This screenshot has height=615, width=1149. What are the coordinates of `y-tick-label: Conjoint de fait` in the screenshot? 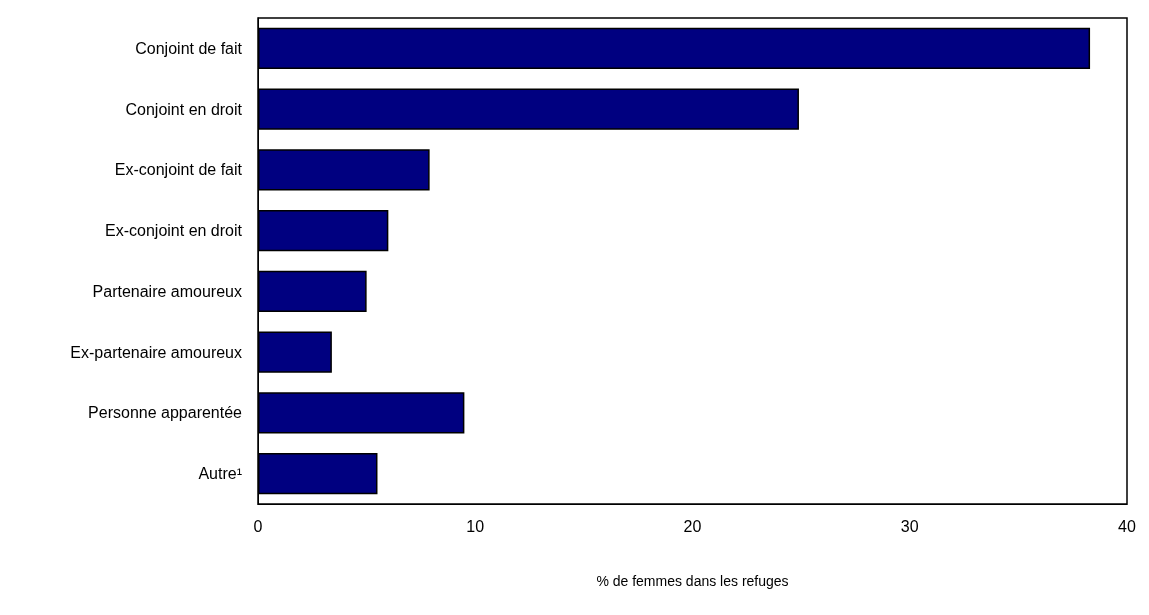 It's located at (189, 48).